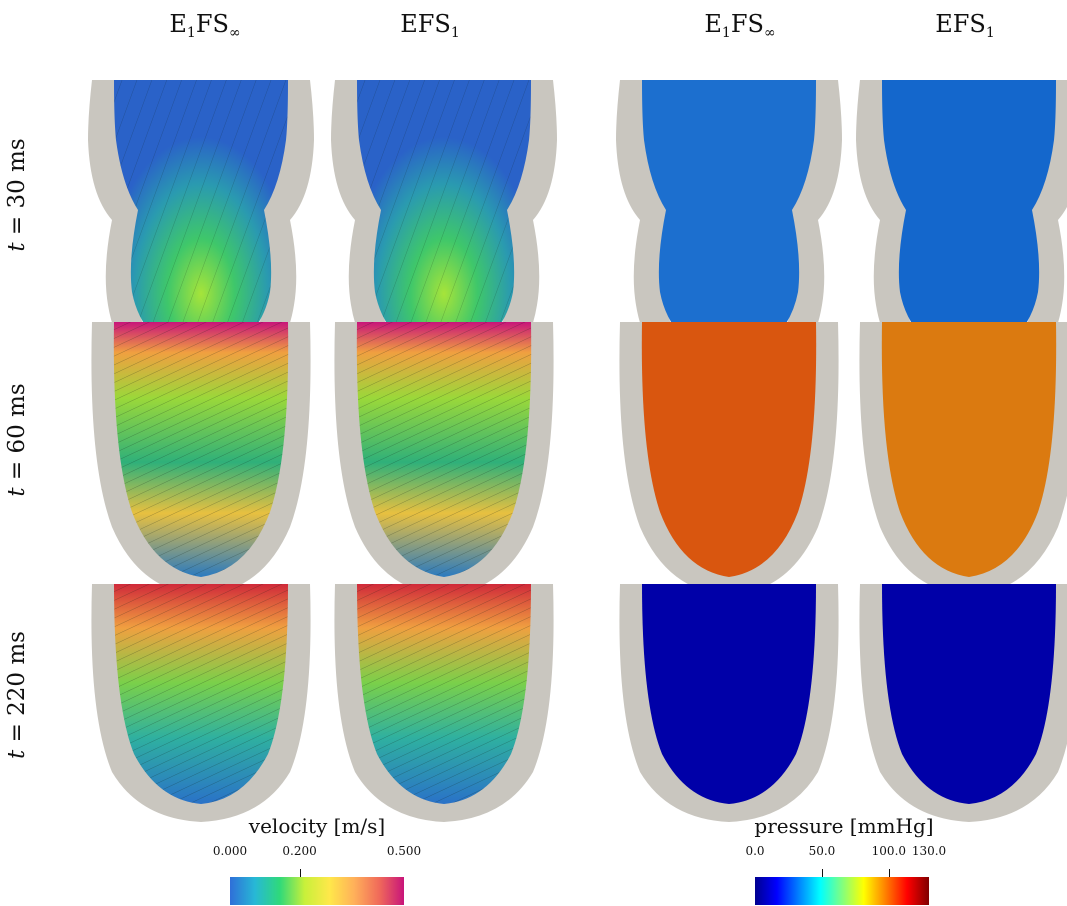  What do you see at coordinates (300, 873) in the screenshot?
I see `velocity-tick-mark` at bounding box center [300, 873].